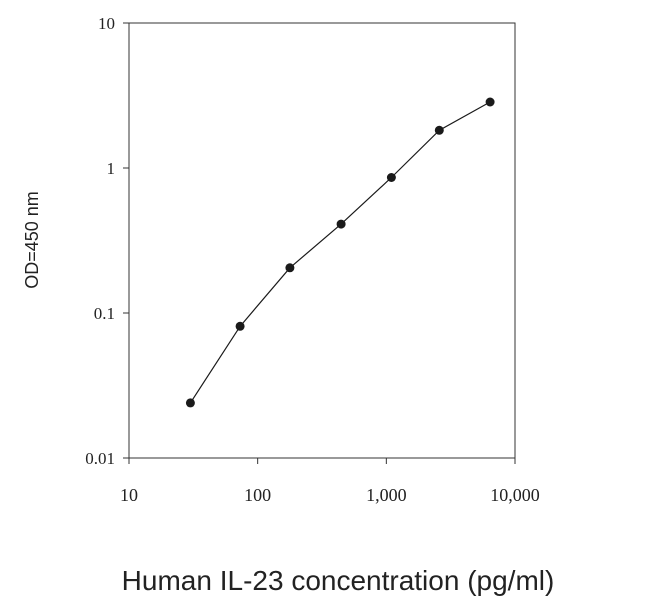  Describe the element at coordinates (104, 313) in the screenshot. I see `y-tick-label: 0.1` at that location.